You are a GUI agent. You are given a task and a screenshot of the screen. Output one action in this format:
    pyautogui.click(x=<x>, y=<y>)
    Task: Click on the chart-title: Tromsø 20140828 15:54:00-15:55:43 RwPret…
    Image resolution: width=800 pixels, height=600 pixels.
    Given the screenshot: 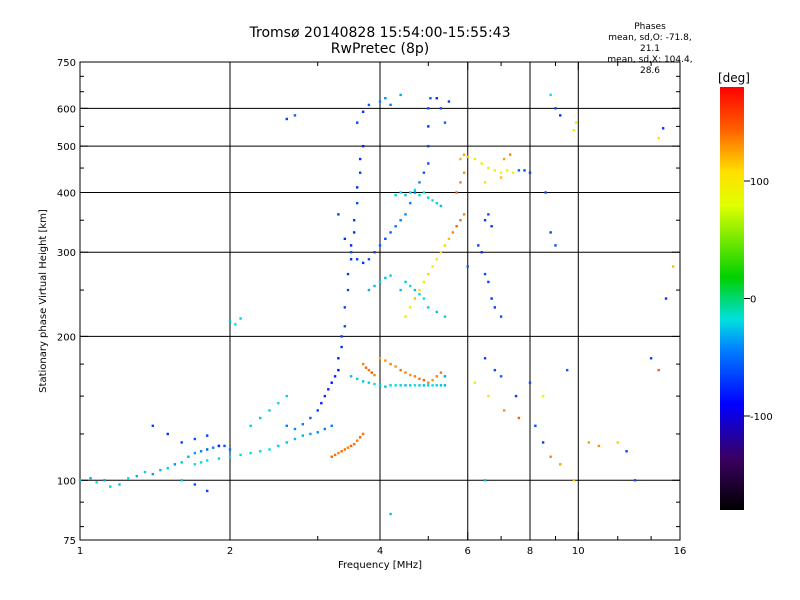 What is the action you would take?
    pyautogui.click(x=380, y=41)
    